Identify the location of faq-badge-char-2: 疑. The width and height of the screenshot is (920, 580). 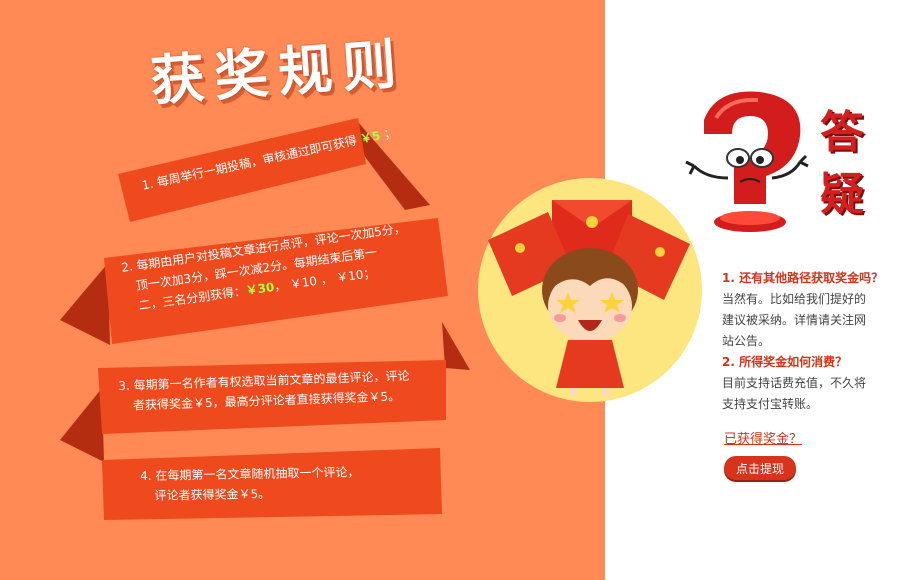
(842, 194).